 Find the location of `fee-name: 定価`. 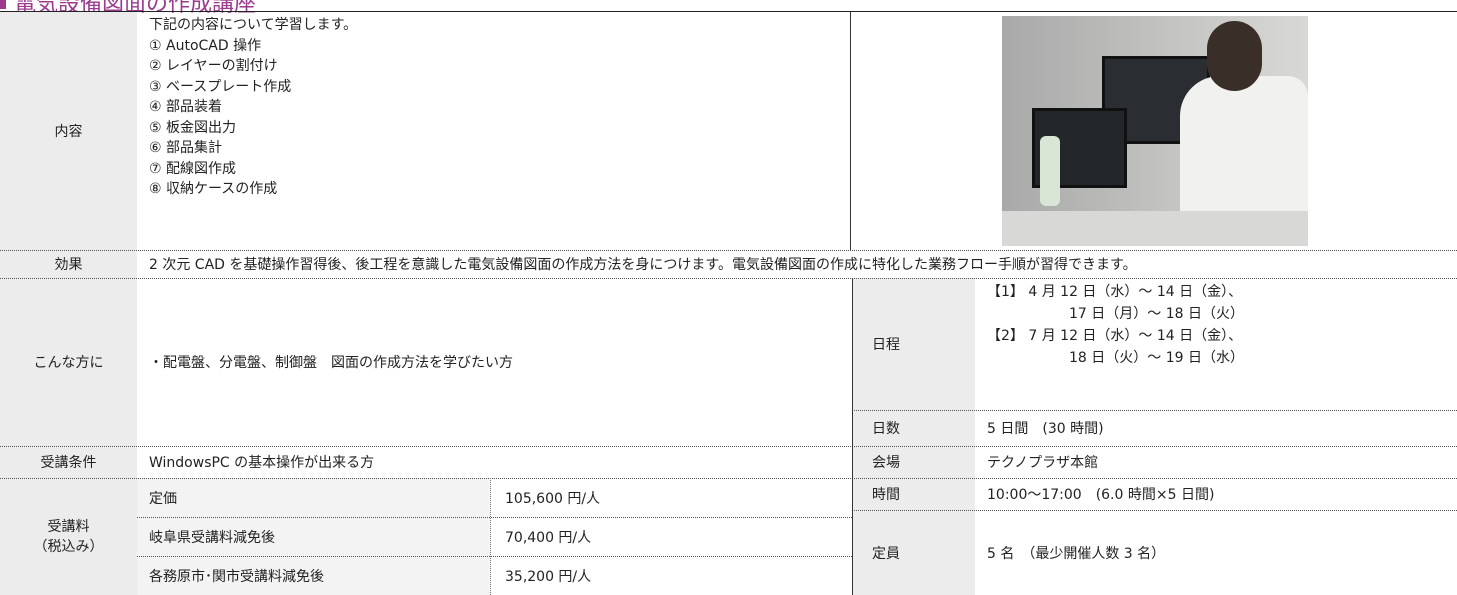

fee-name: 定価 is located at coordinates (313, 497).